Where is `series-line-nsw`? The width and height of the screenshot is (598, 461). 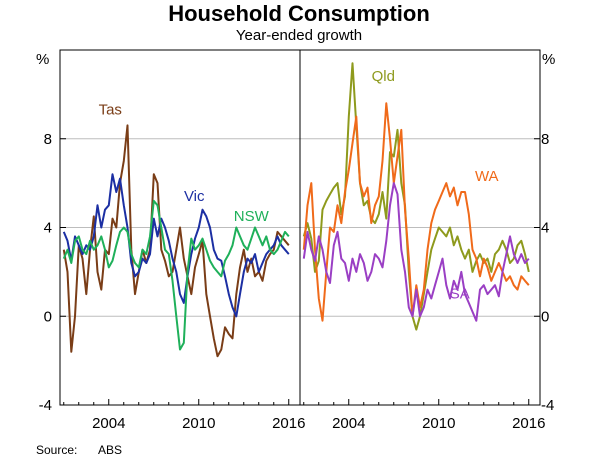
series-line-nsw is located at coordinates (176, 275).